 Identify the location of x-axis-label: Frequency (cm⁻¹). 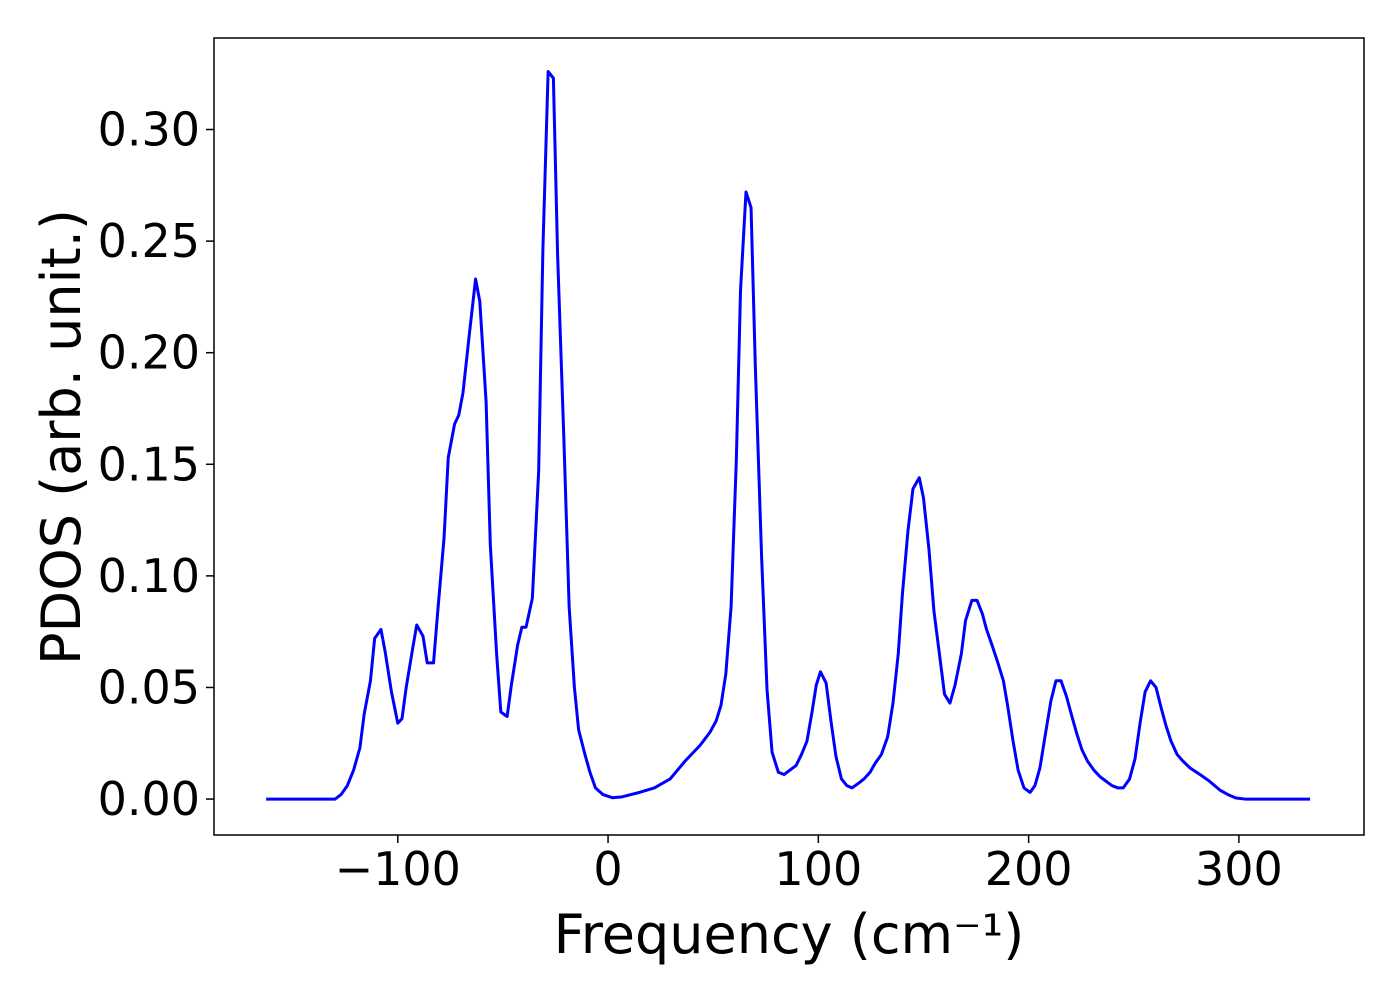
(789, 934).